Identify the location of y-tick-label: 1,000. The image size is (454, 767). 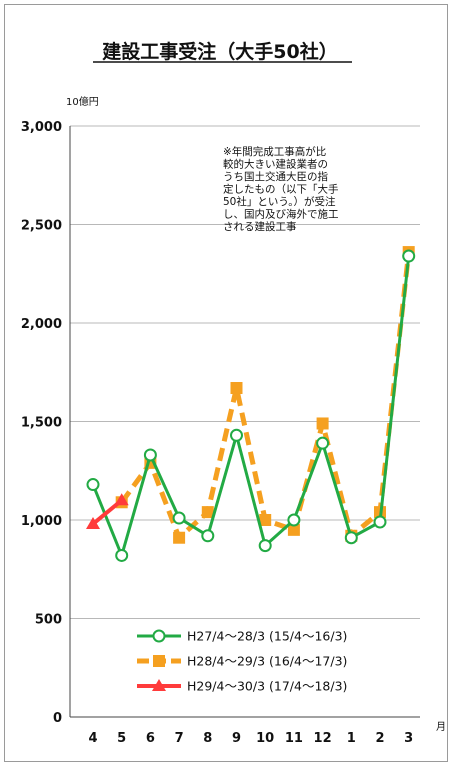
(41, 521).